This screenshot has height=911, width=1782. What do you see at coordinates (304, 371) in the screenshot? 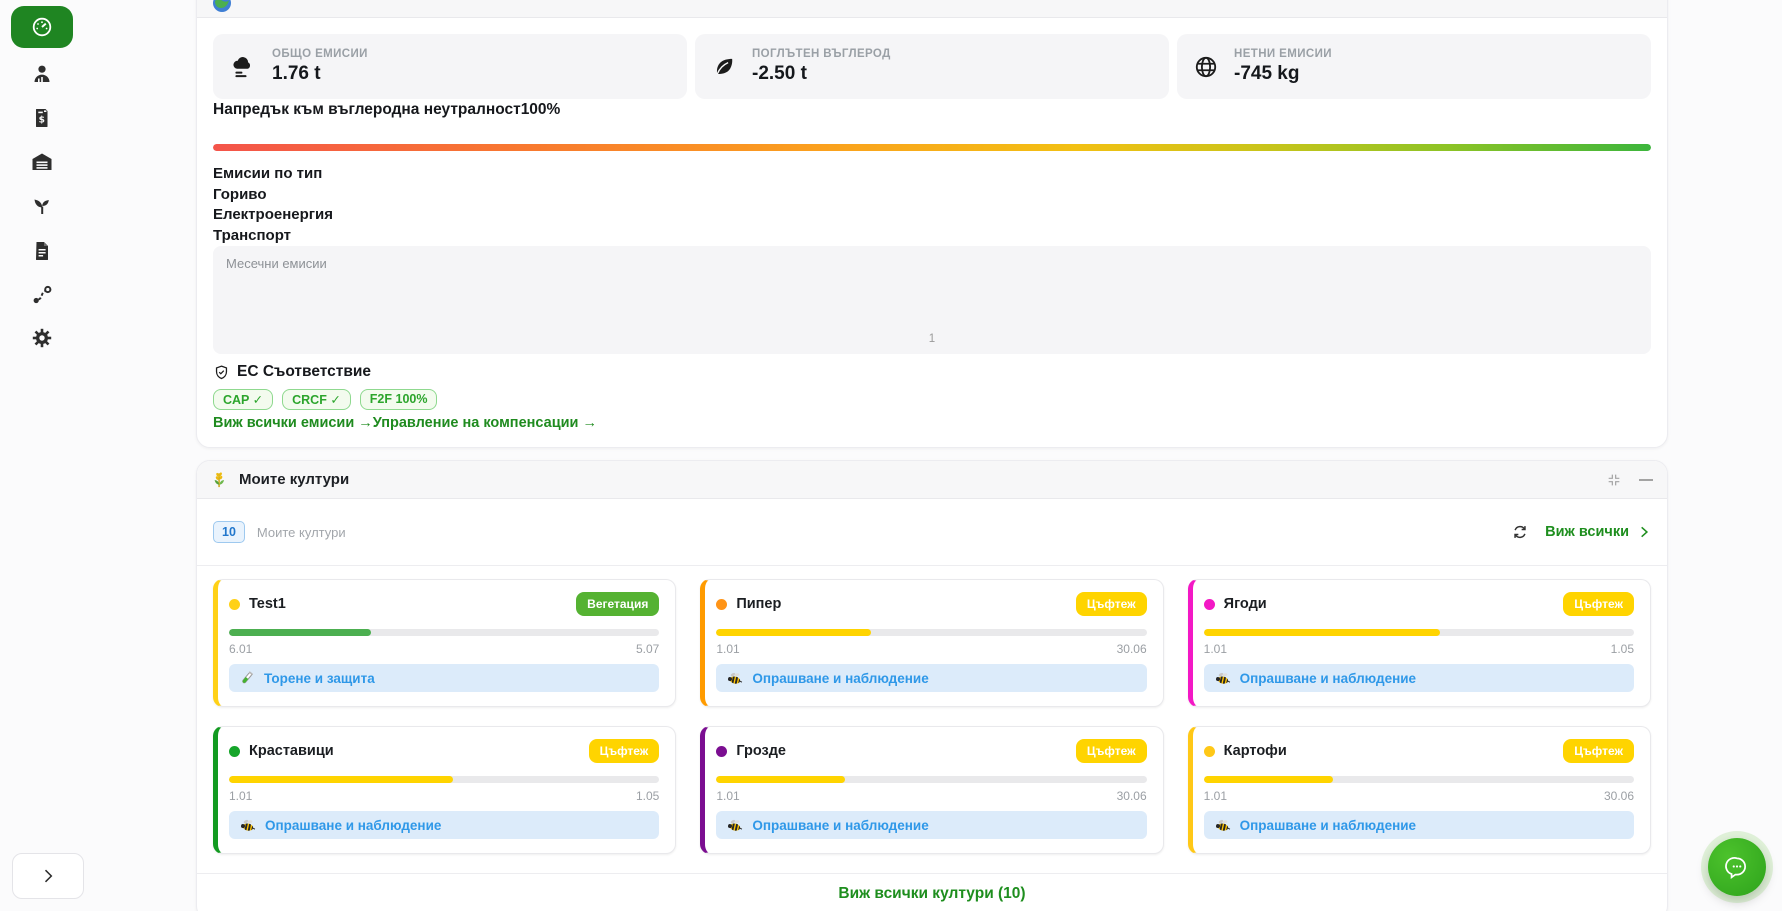
I see `eu-compliance-title: ЕС Съответствие` at bounding box center [304, 371].